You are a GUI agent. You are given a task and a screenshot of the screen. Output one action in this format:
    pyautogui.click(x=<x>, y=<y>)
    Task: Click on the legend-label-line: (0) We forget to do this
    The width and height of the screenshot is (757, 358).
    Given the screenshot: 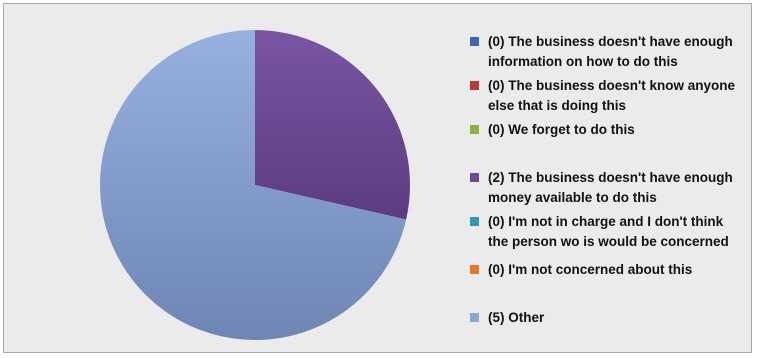 What is the action you would take?
    pyautogui.click(x=561, y=129)
    